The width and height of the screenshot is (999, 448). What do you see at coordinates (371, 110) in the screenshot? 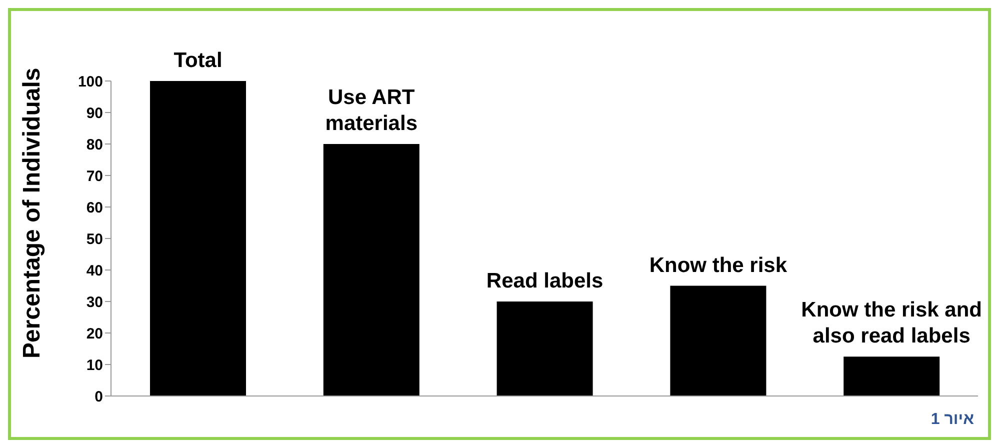
I see `x-tick-label: Use ART materials` at bounding box center [371, 110].